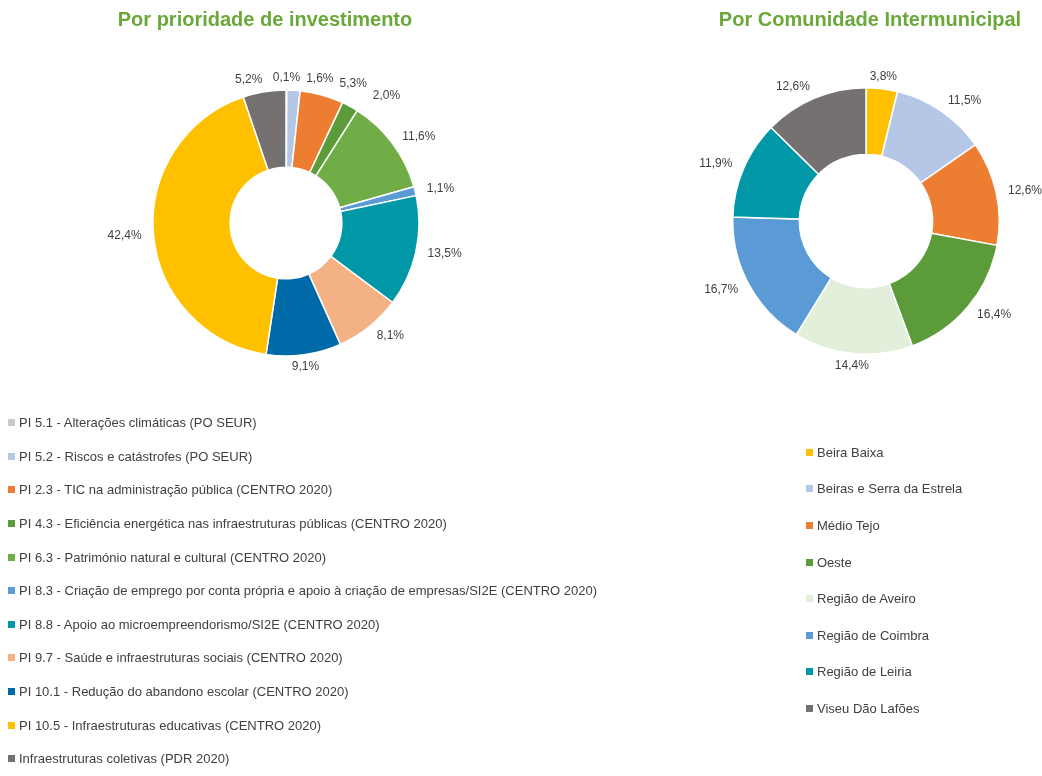 The width and height of the screenshot is (1042, 776). What do you see at coordinates (136, 456) in the screenshot?
I see `legend-label: PI 5.2 - Riscos e catástrofes (PO SEUR)` at bounding box center [136, 456].